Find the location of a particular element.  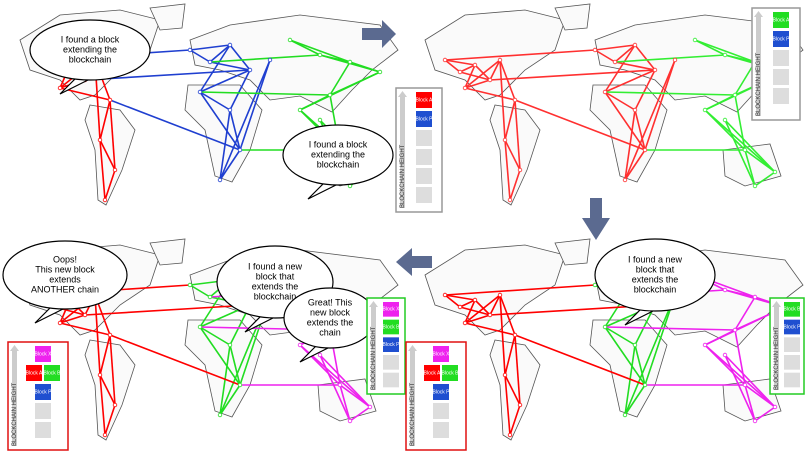

bubble-text: Oops! is located at coordinates (65, 259).